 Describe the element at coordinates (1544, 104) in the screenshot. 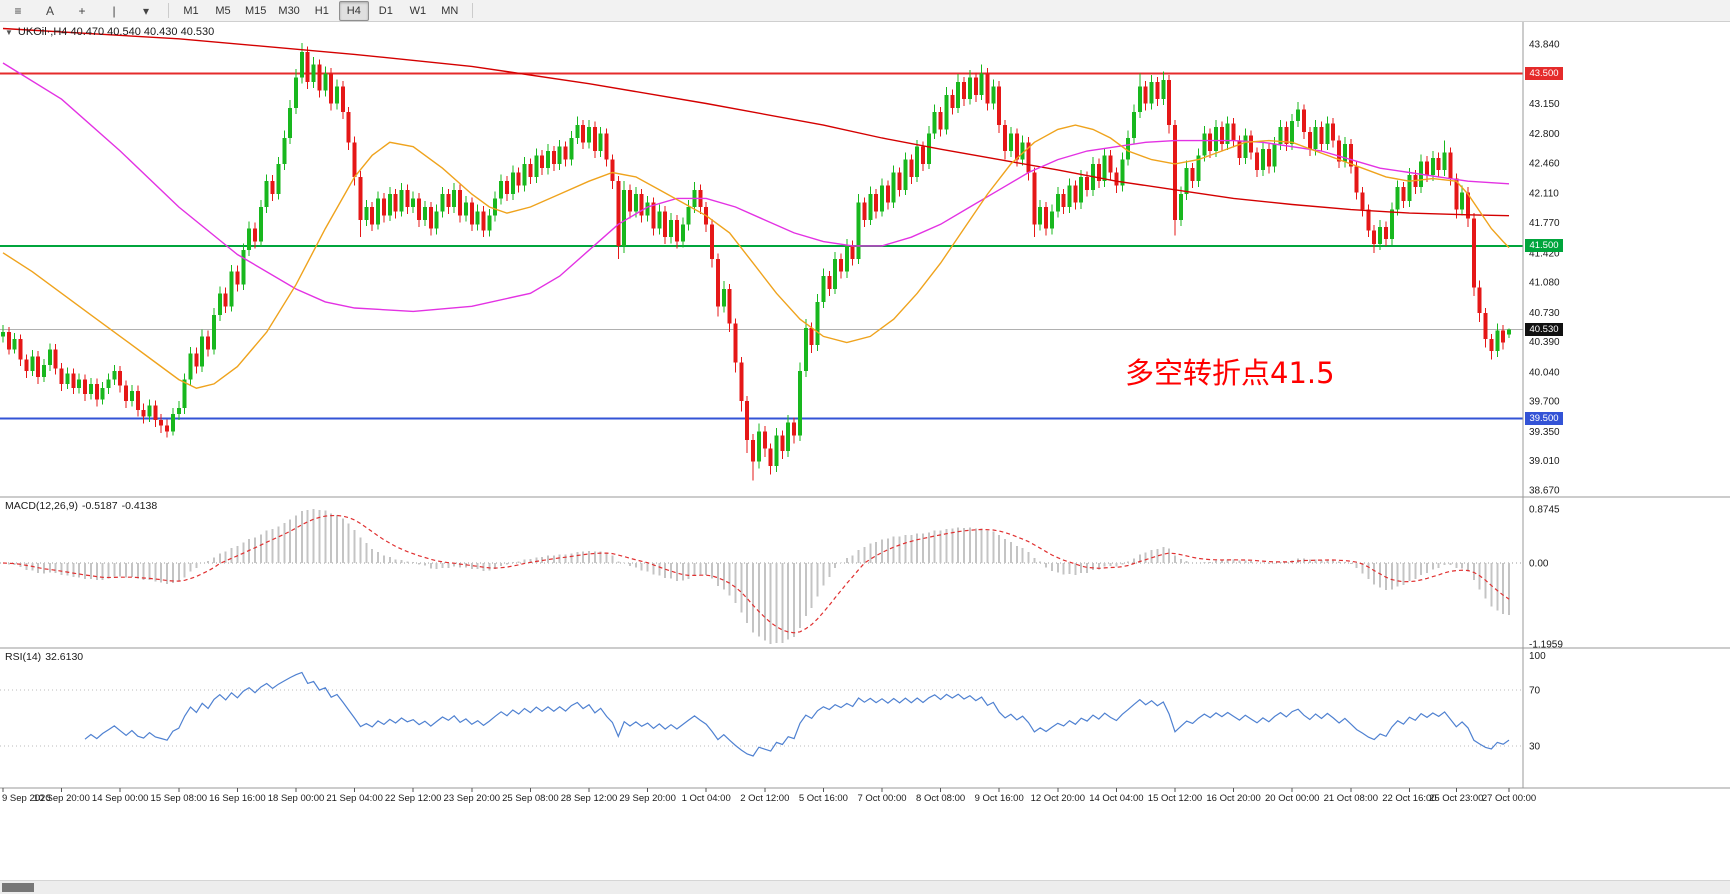

I see `svg-text: 43.150` at that location.